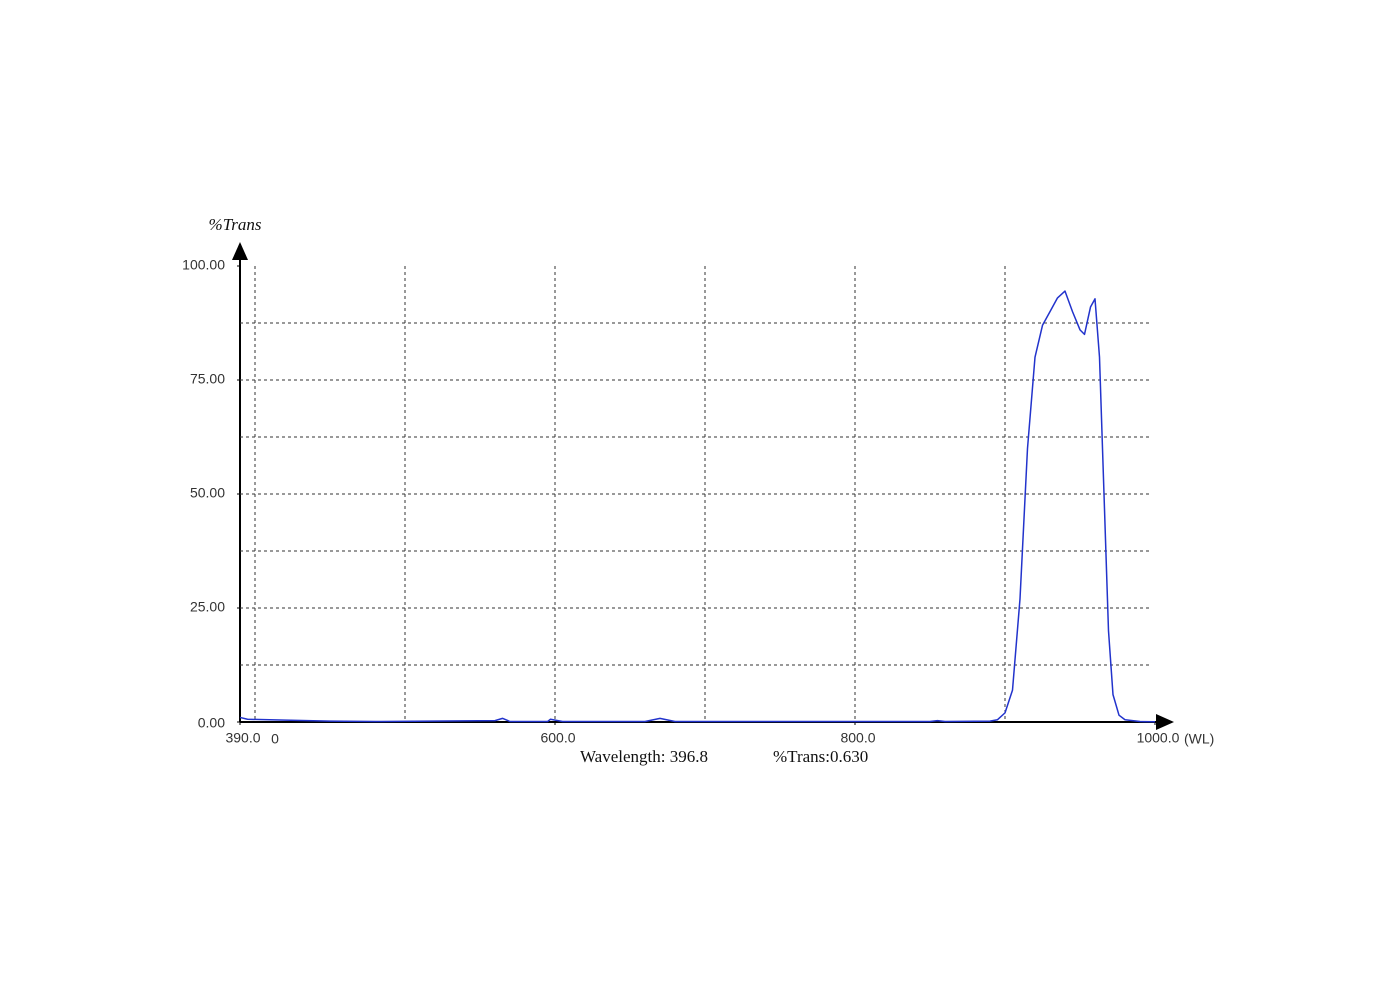 This screenshot has width=1399, height=1000. I want to click on cursor-label: 0, so click(275, 739).